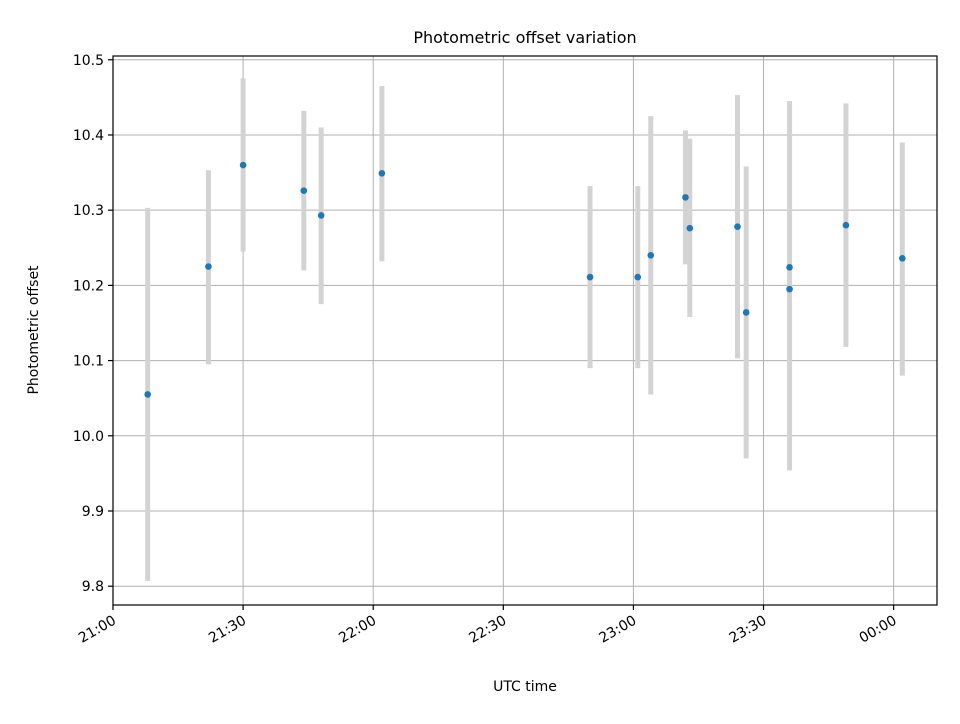 This screenshot has width=960, height=724. What do you see at coordinates (88, 61) in the screenshot?
I see `y-tick-label: 10.5` at bounding box center [88, 61].